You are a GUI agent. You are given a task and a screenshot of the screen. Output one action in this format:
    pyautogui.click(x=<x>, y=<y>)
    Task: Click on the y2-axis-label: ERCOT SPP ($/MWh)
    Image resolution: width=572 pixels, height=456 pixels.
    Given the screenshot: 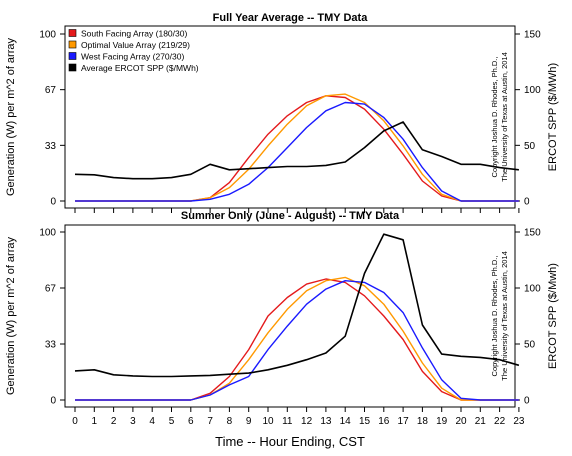 What is the action you would take?
    pyautogui.click(x=553, y=117)
    